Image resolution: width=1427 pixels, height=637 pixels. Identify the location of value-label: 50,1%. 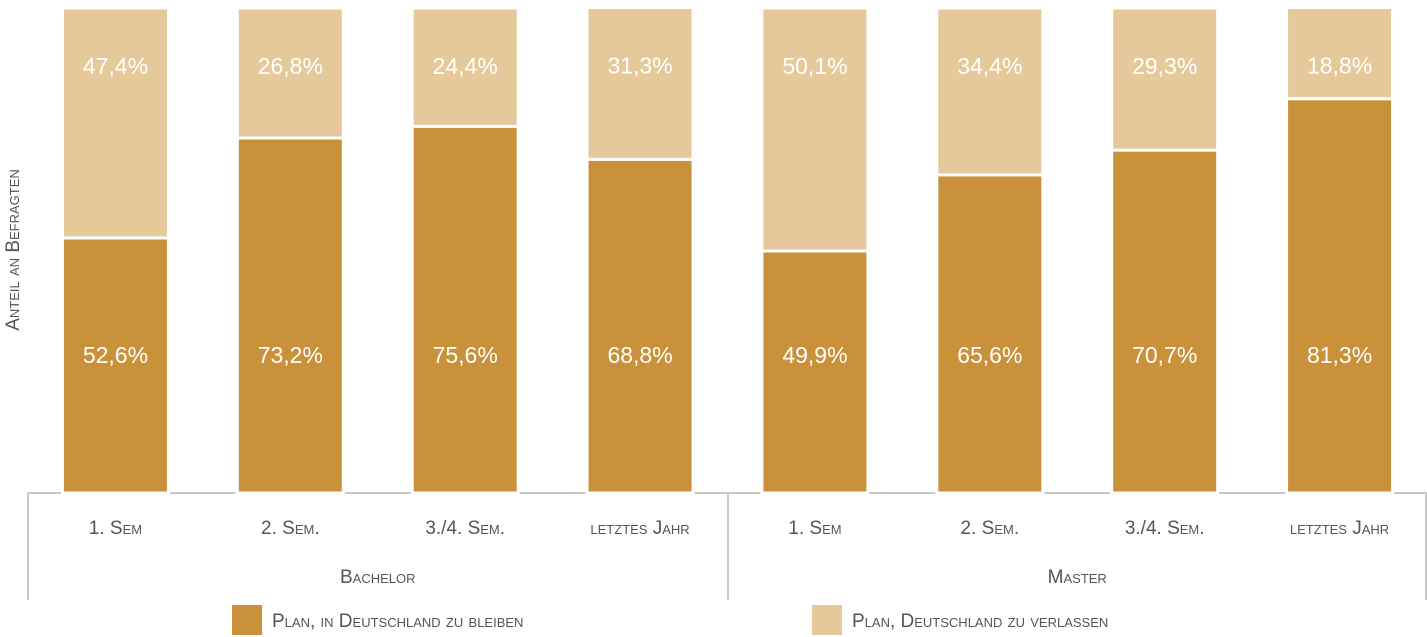
(814, 66).